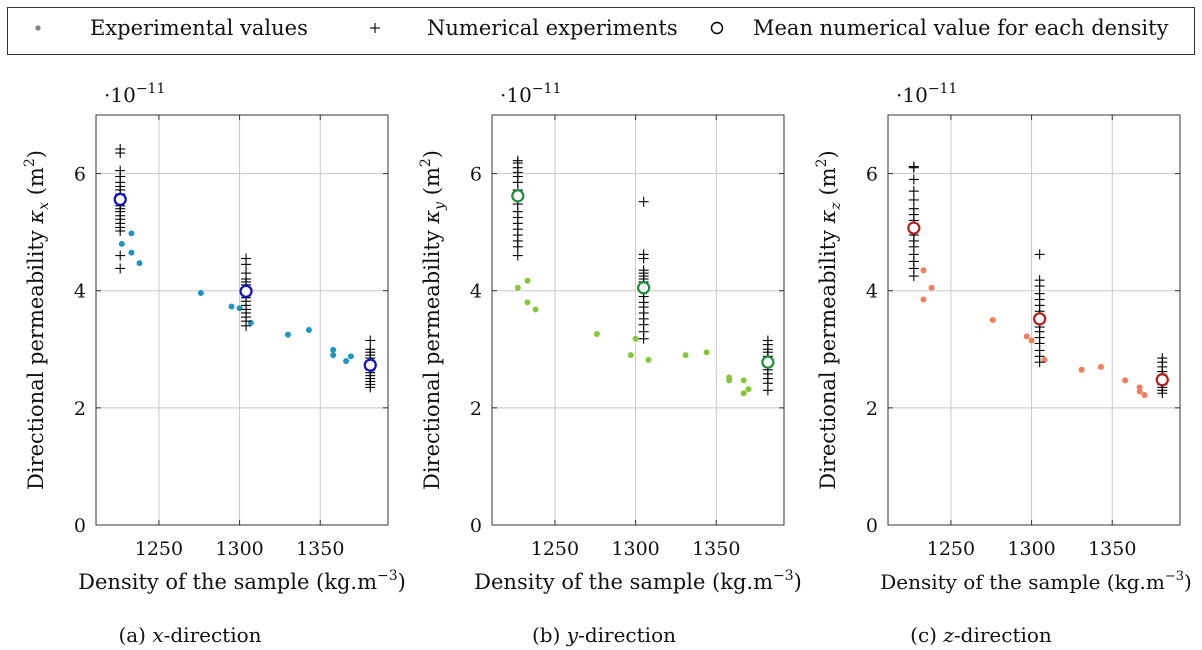 This screenshot has width=1202, height=650. I want to click on panel-b-numerical-series, so click(642, 275).